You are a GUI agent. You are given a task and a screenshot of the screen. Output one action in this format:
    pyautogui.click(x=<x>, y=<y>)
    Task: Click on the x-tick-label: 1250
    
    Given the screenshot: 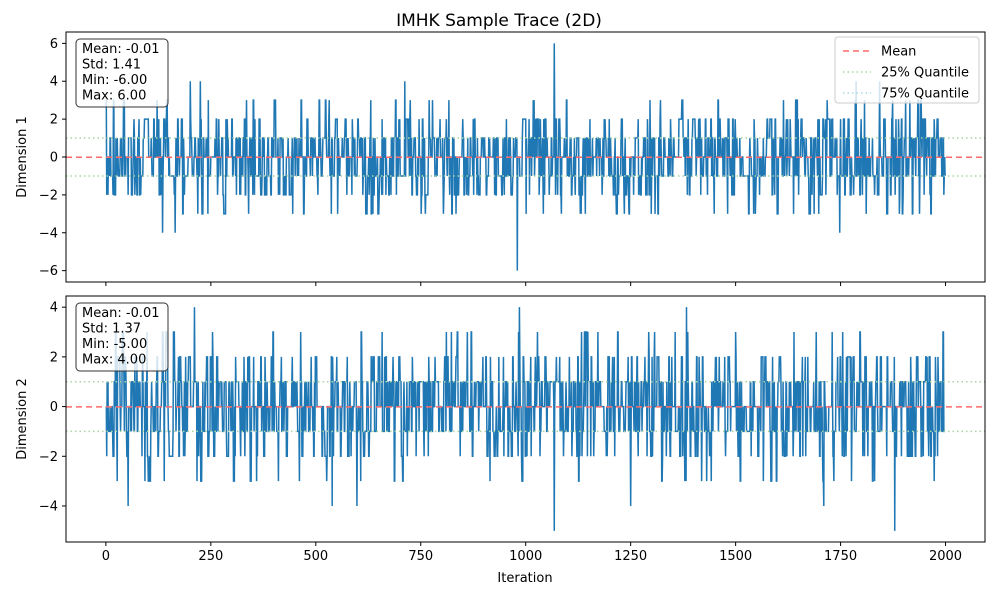 What is the action you would take?
    pyautogui.click(x=630, y=556)
    